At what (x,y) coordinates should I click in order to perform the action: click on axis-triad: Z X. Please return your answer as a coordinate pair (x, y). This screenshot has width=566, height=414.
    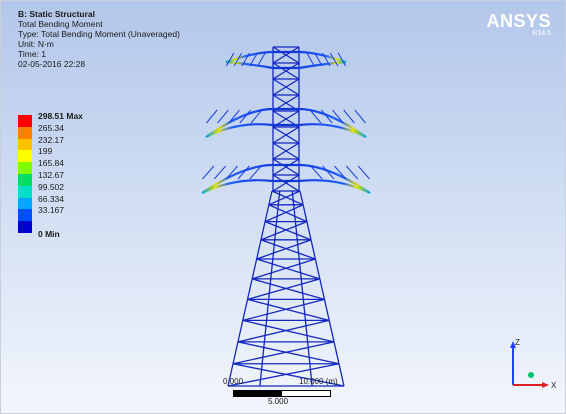
    Looking at the image, I should click on (531, 367).